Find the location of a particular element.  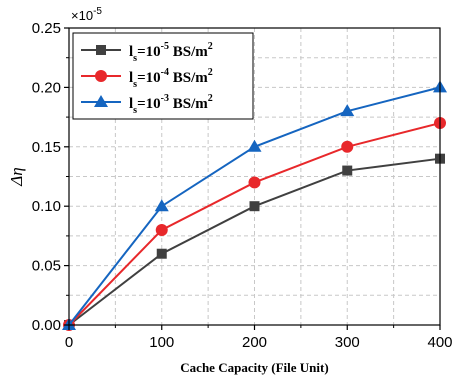

y-multiplier-exponent: -5 is located at coordinates (97, 11).